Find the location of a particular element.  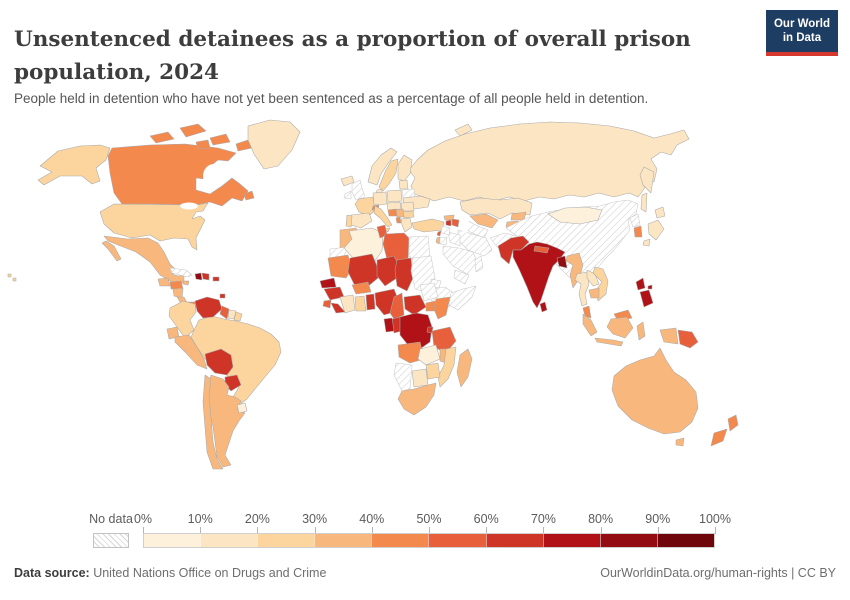

legend-bin-0-10% is located at coordinates (172, 540).